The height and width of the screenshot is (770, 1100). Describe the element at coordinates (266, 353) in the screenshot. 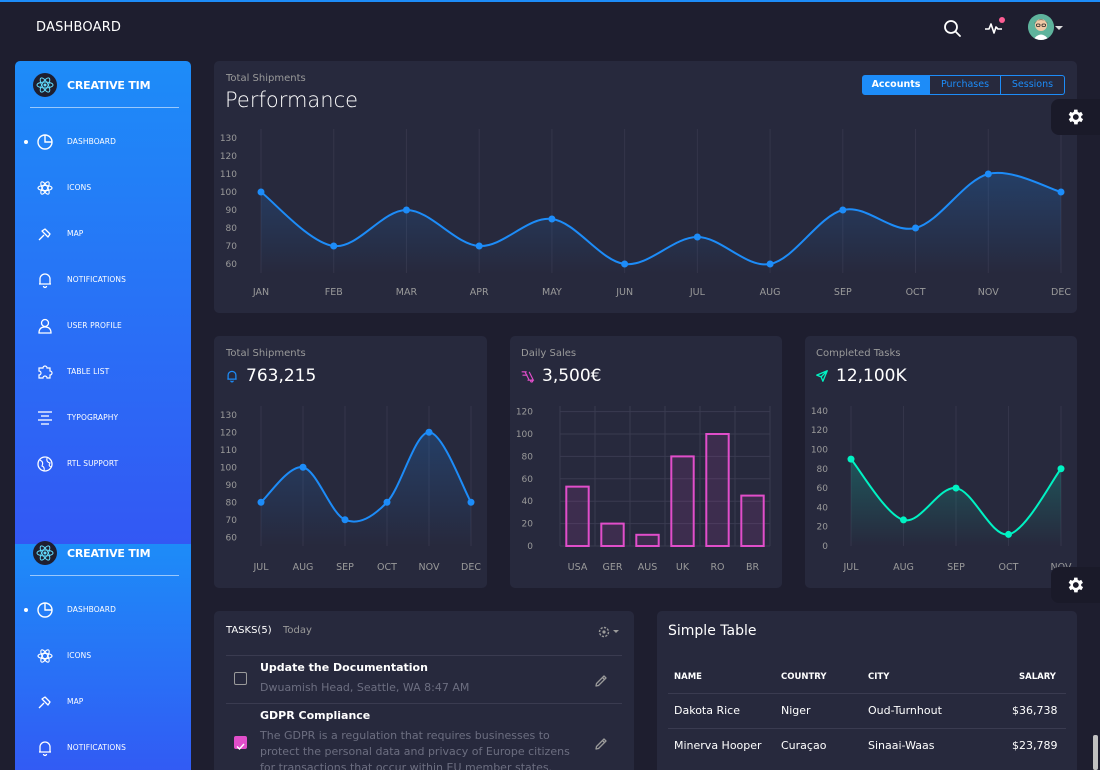

I see `shipments-subtitle: Total Shipments` at that location.